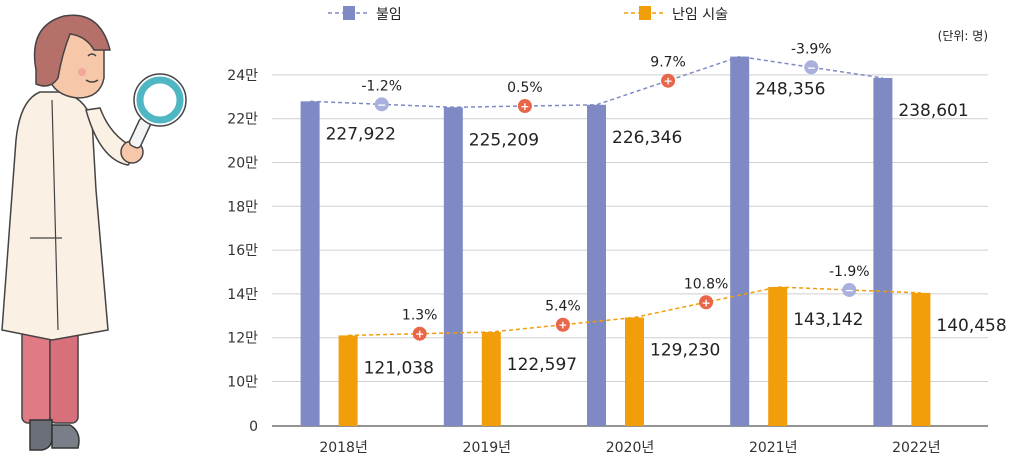 The height and width of the screenshot is (456, 1017). I want to click on value-label: 238,601, so click(933, 111).